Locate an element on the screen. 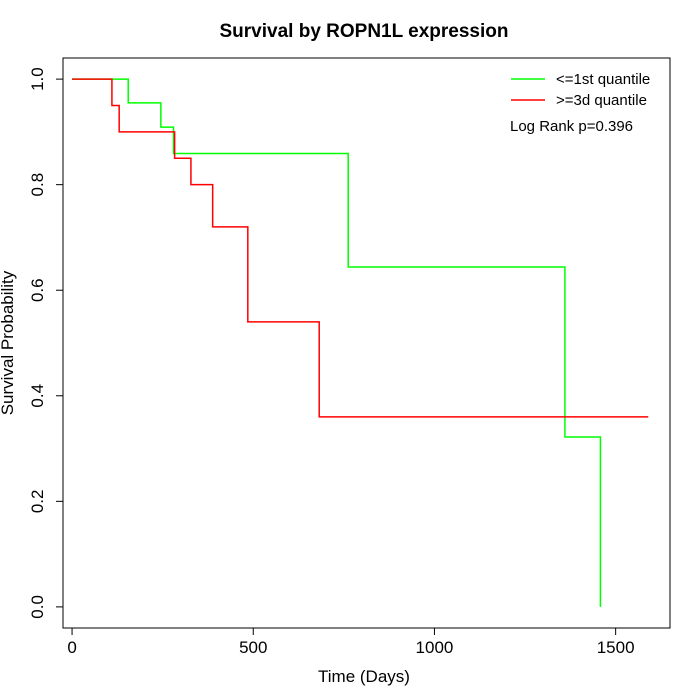  x-axis-label: Time (Days) is located at coordinates (364, 676).